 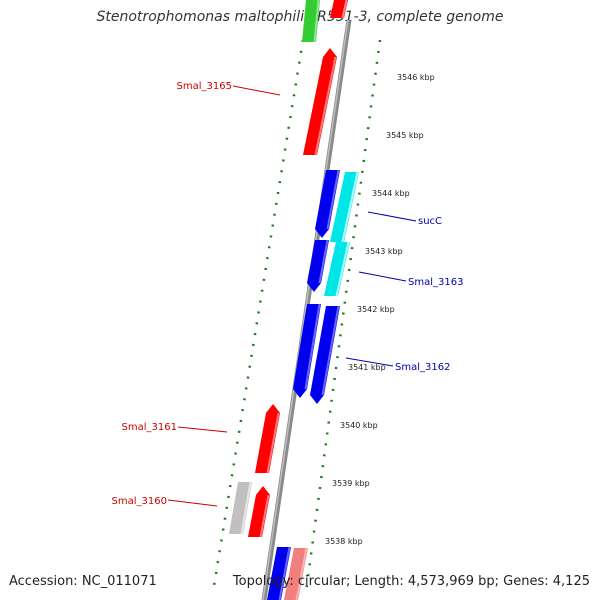 What do you see at coordinates (435, 282) in the screenshot?
I see `gene-label: Smal_3163` at bounding box center [435, 282].